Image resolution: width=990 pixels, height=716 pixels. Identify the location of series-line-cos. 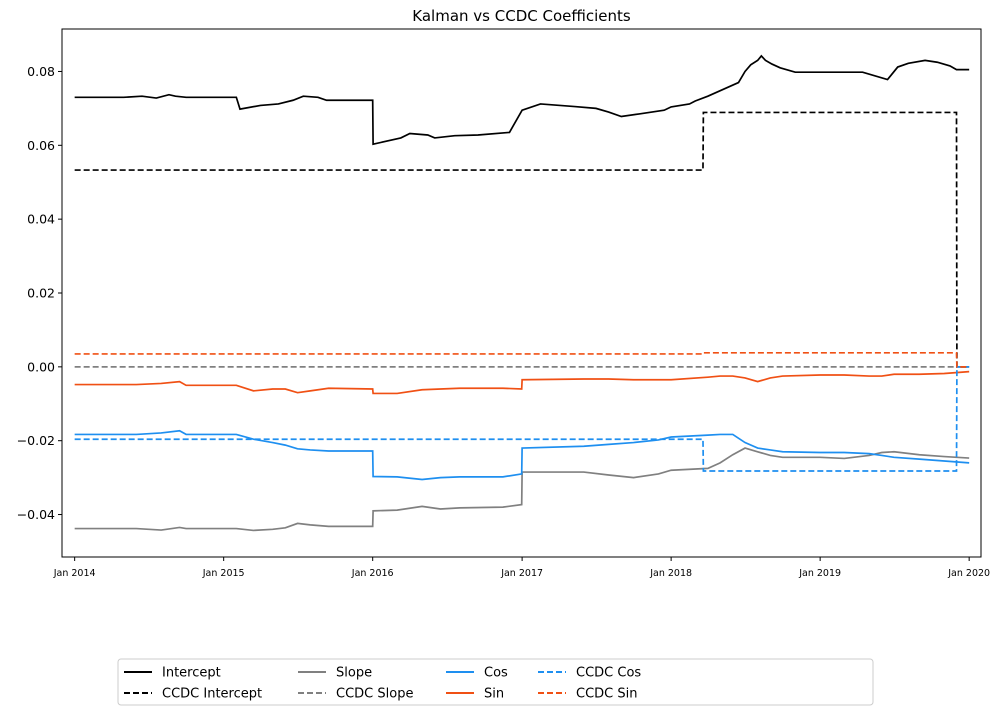
(522, 455).